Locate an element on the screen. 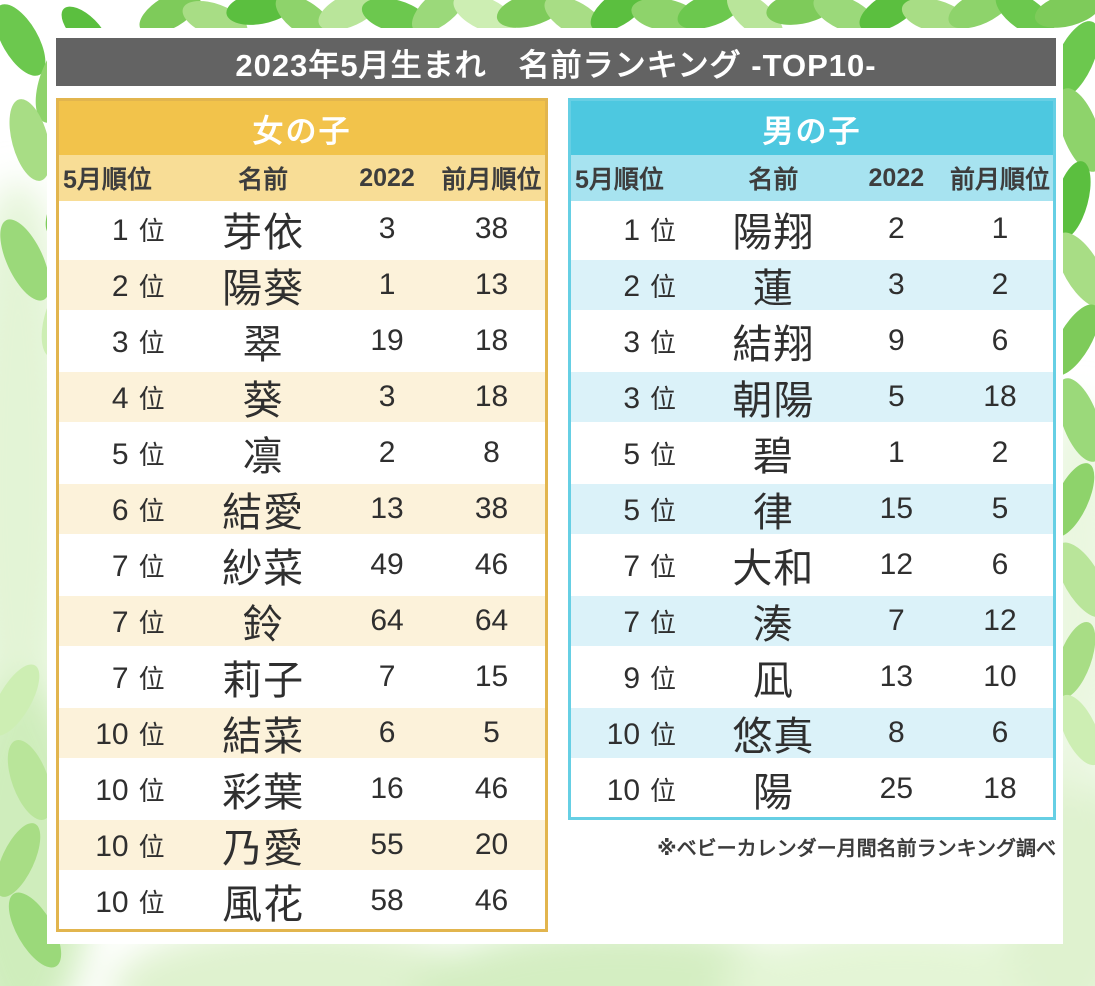  rank-number: 3 is located at coordinates (632, 342).